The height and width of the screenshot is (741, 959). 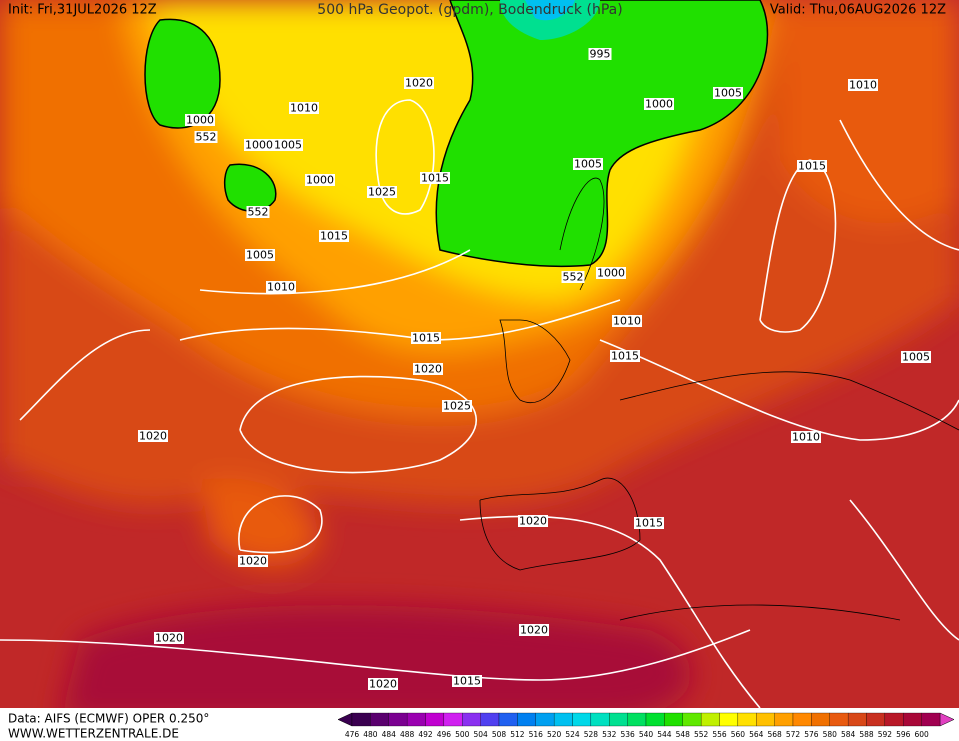 What do you see at coordinates (82, 10) in the screenshot?
I see `init-time: Init: Fri,31JUL2026 12Z` at bounding box center [82, 10].